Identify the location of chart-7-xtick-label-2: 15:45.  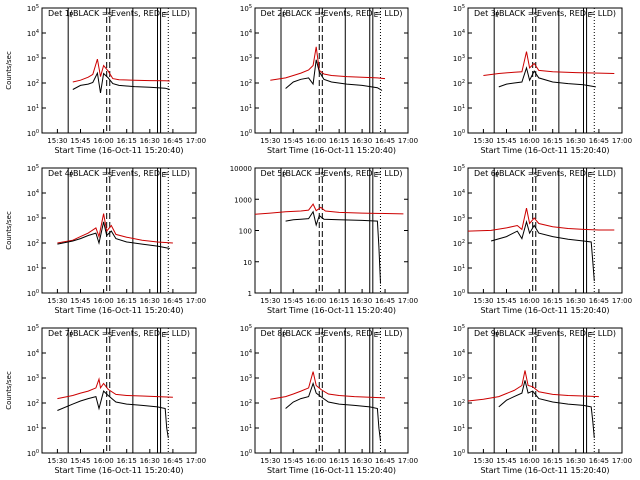
(80, 461).